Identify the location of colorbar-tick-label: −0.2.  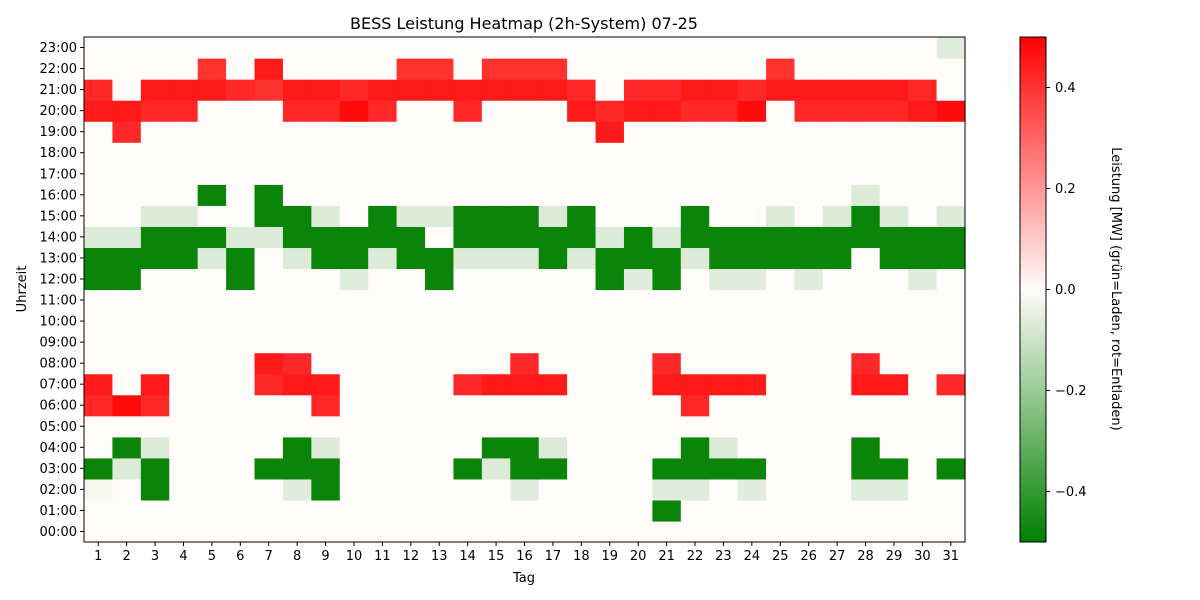
(1071, 391).